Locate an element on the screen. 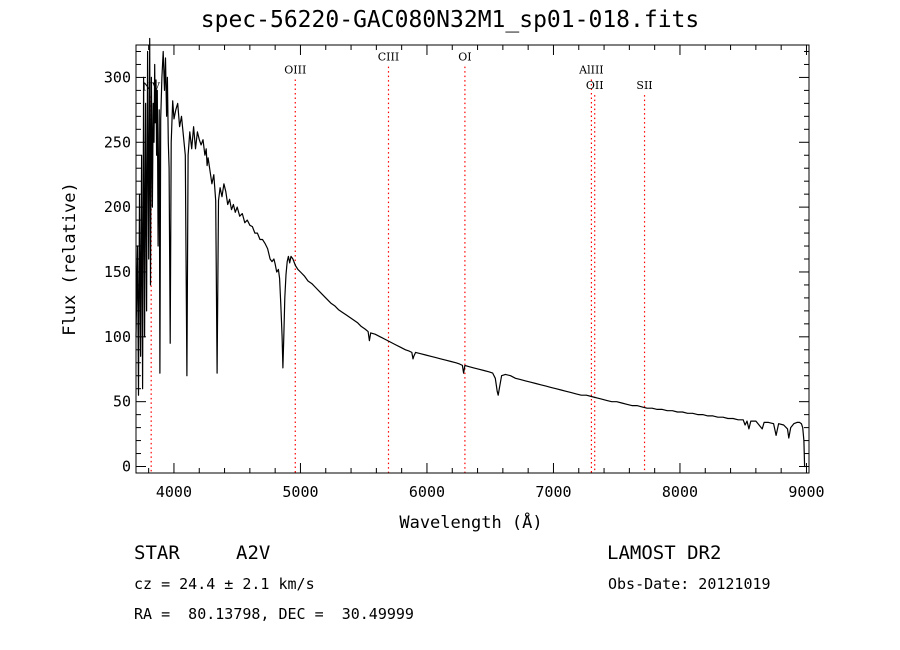 The image size is (900, 650). marker-label: AlIII is located at coordinates (591, 70).